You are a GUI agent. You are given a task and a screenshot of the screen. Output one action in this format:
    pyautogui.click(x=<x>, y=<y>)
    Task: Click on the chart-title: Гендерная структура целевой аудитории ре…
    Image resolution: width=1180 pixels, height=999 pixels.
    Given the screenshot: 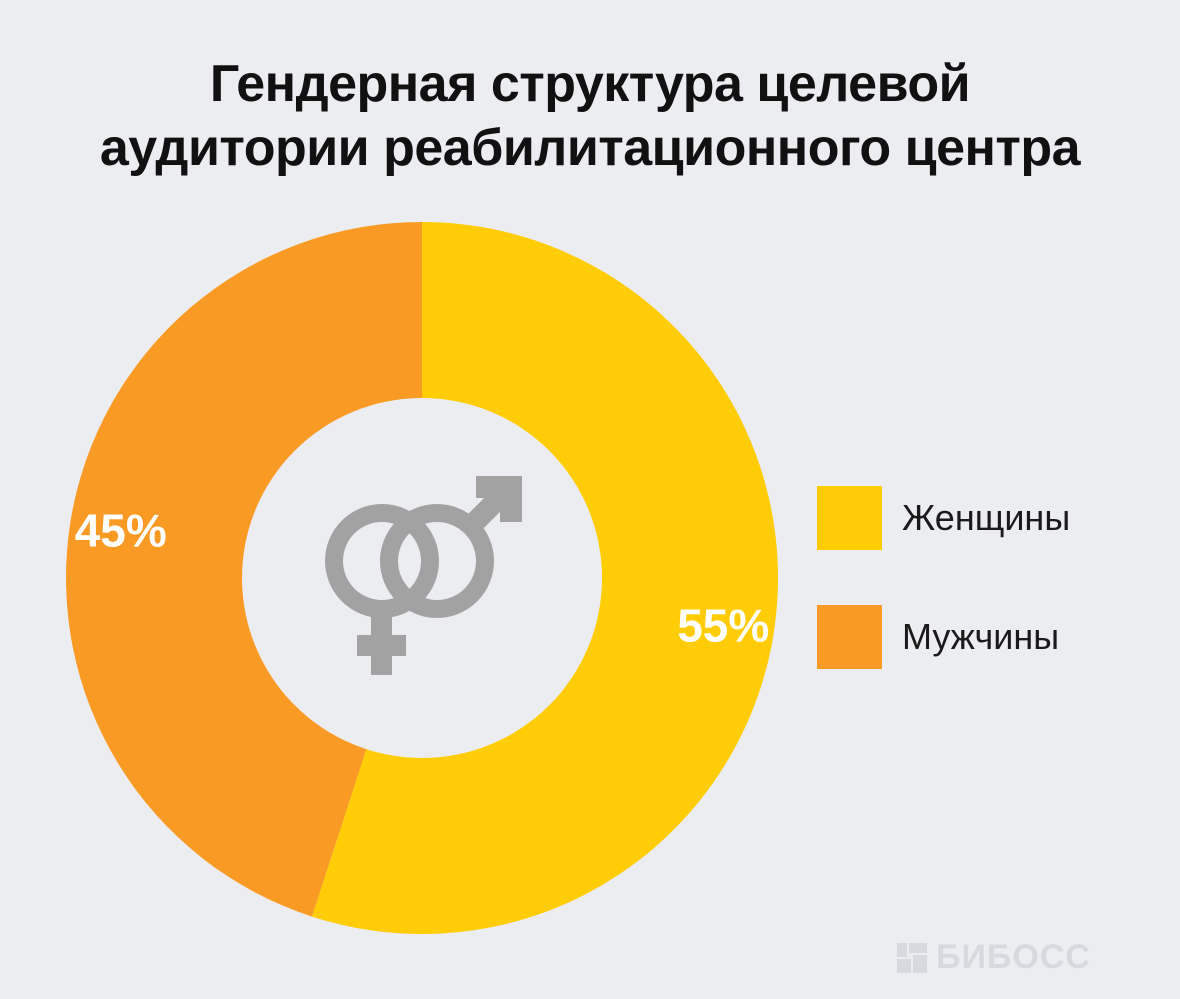 What is the action you would take?
    pyautogui.click(x=590, y=116)
    